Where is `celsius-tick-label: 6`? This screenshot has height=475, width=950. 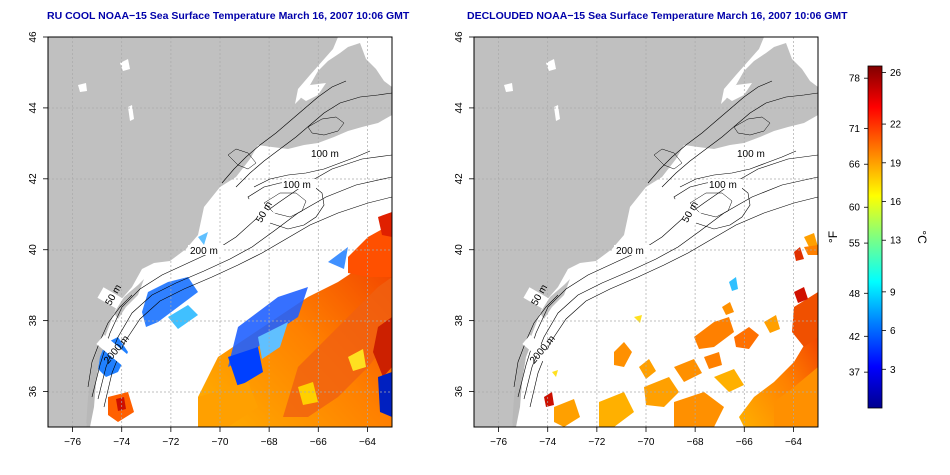
celsius-tick-label: 6 is located at coordinates (893, 331).